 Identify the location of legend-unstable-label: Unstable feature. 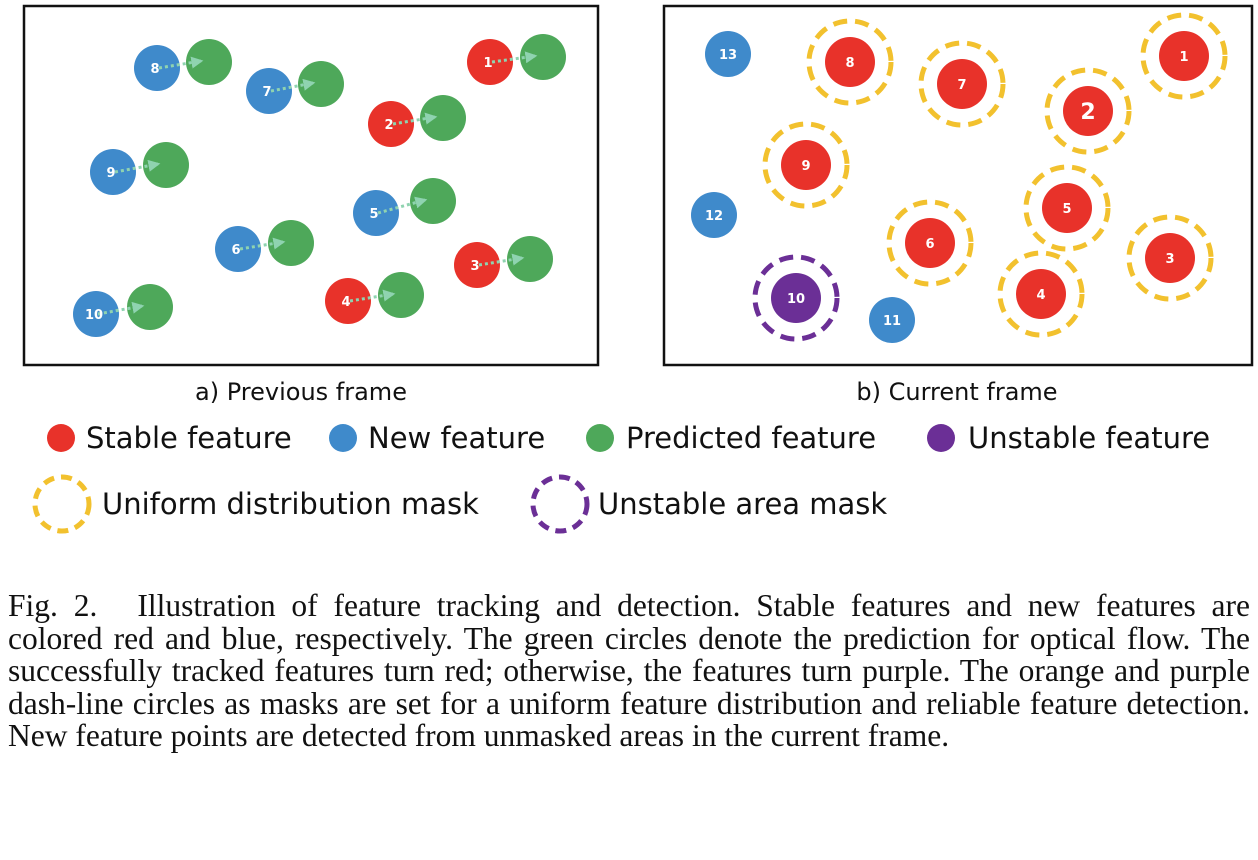
(1089, 438).